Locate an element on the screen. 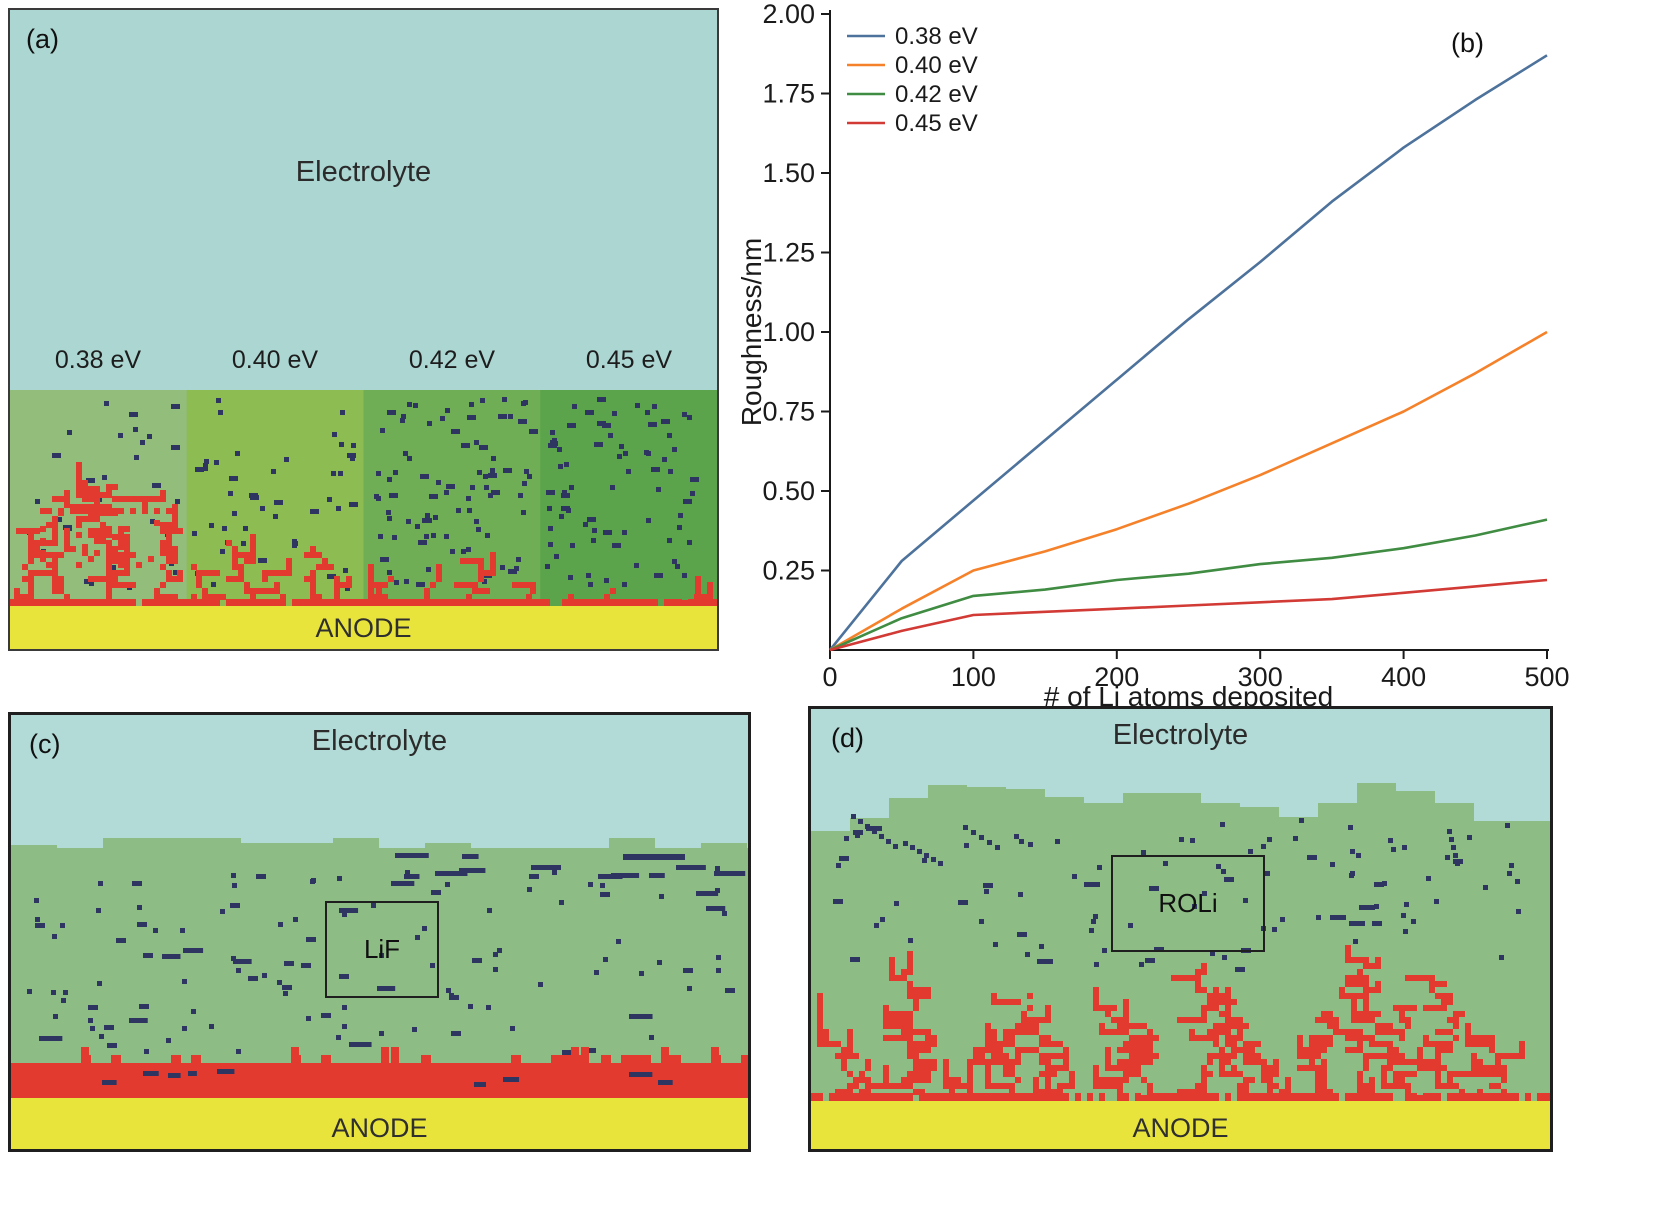  column-label-040ev: 0.40 eV is located at coordinates (275, 360).